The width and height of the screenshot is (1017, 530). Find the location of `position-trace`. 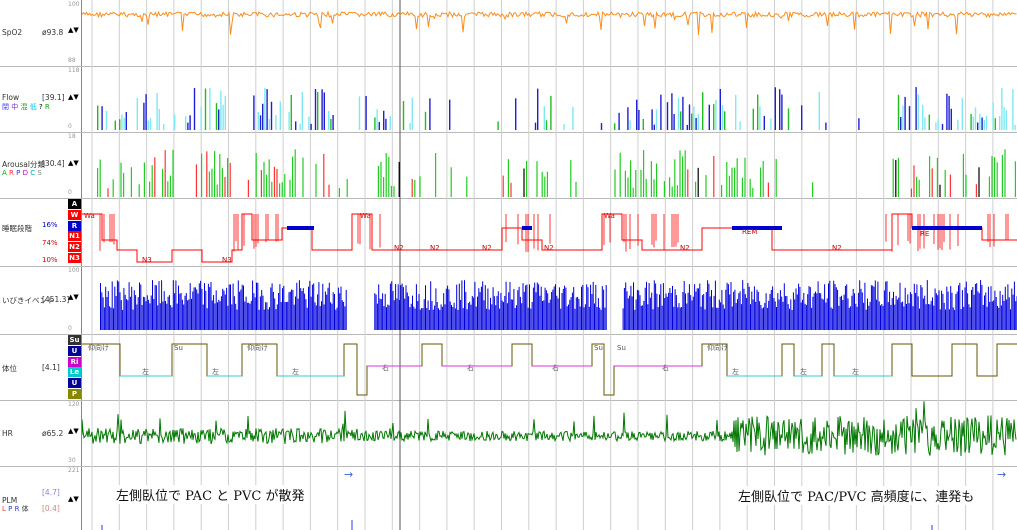

position-trace is located at coordinates (549, 369).